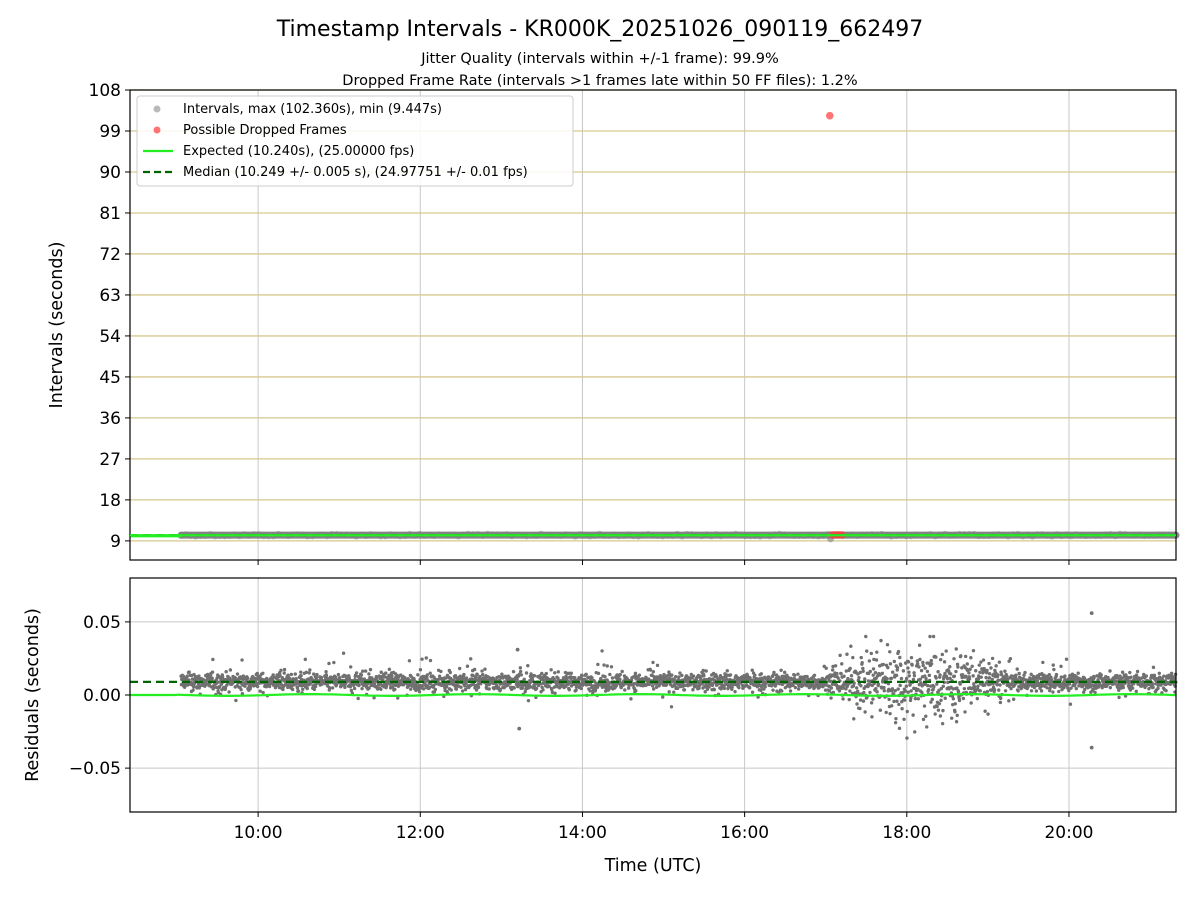 The height and width of the screenshot is (900, 1200). I want to click on bottom-xtick-label: 14:00, so click(582, 833).